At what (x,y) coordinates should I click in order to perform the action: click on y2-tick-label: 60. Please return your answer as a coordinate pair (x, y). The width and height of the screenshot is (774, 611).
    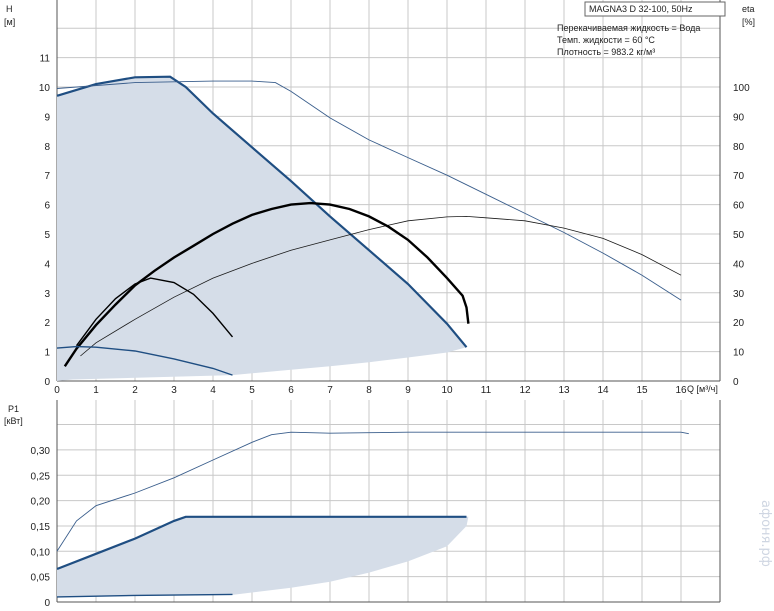
    Looking at the image, I should click on (739, 206).